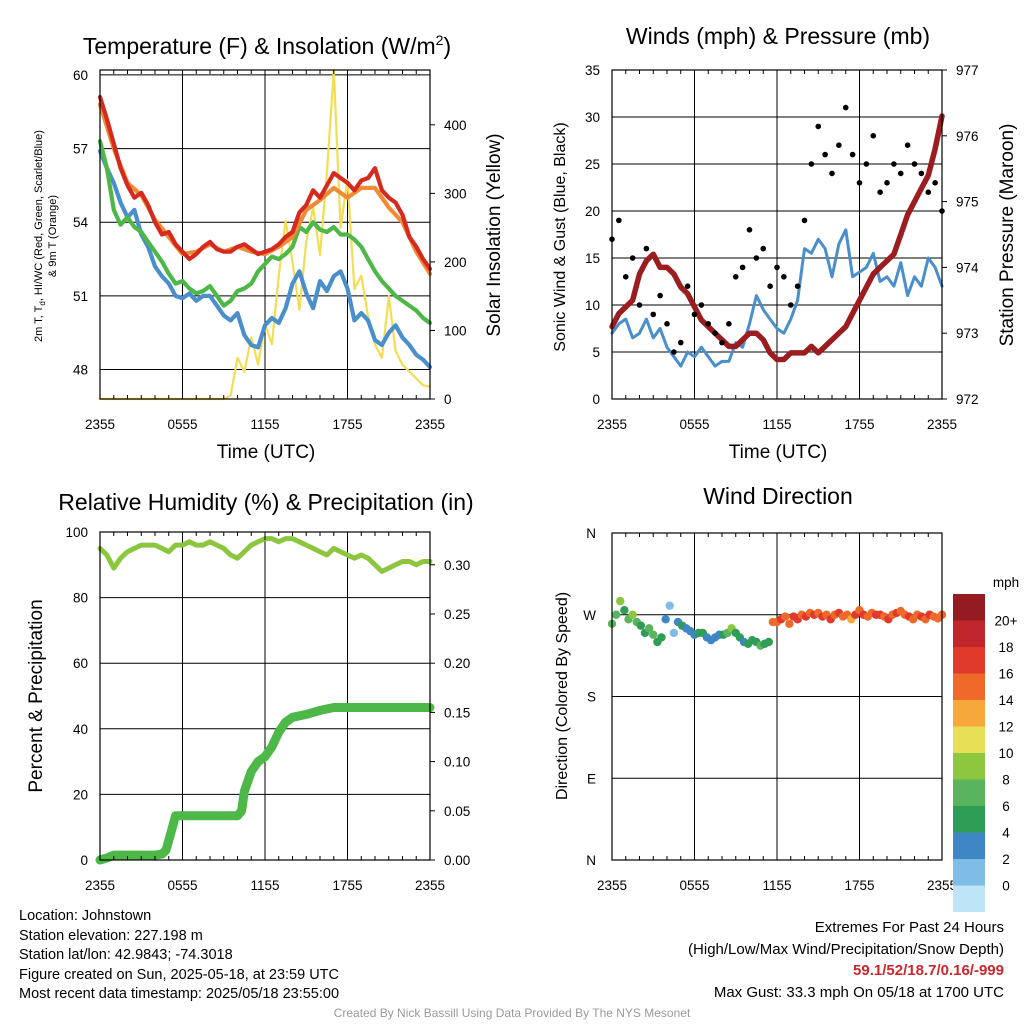  What do you see at coordinates (455, 262) in the screenshot?
I see `y2-tick-label: 200` at bounding box center [455, 262].